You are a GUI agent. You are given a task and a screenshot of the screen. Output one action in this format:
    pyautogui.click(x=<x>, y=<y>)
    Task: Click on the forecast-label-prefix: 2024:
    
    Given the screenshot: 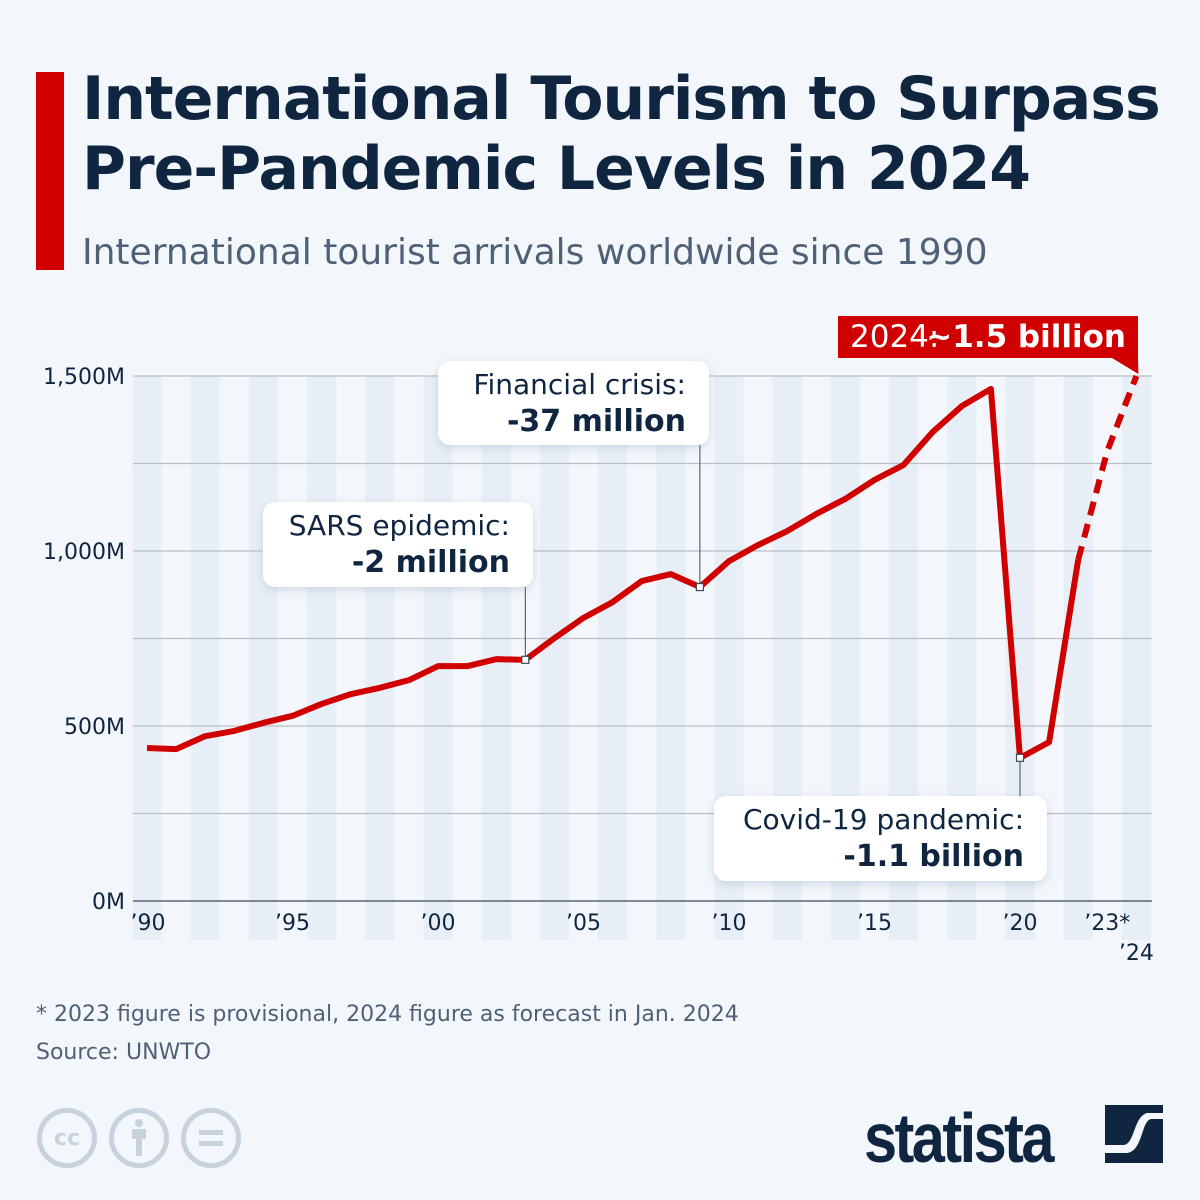 What is the action you would take?
    pyautogui.click(x=894, y=337)
    